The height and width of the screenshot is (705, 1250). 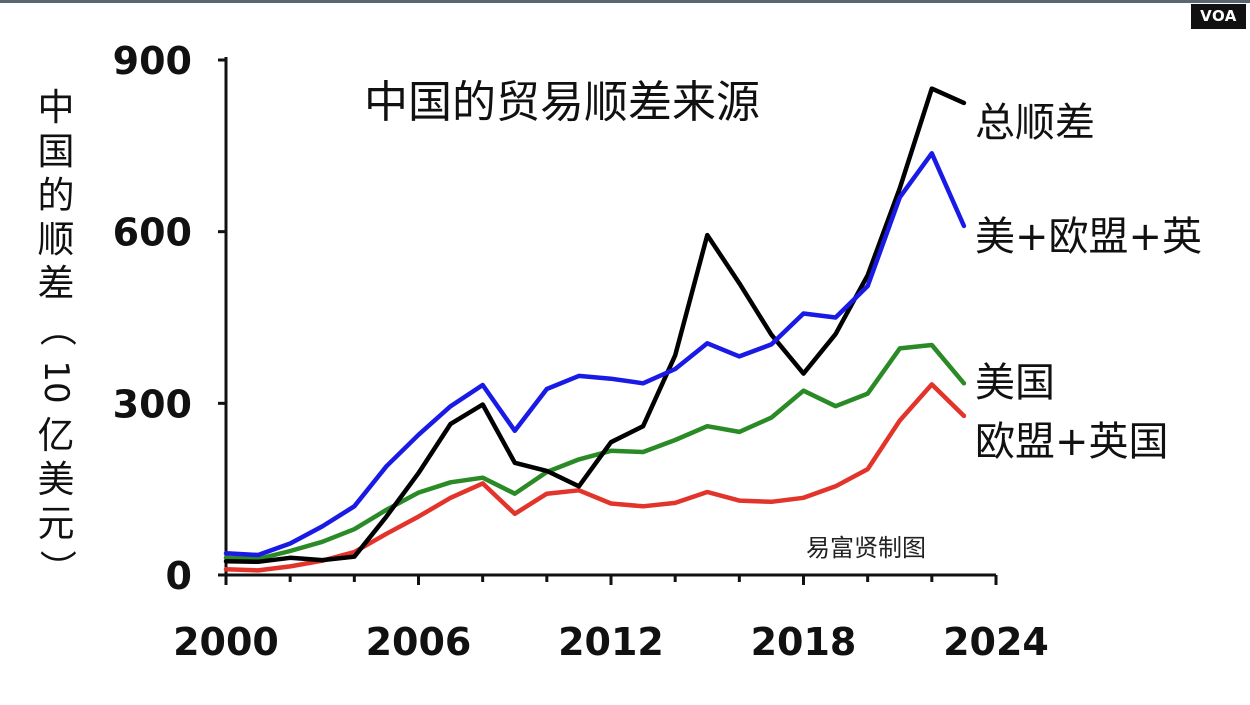 I want to click on chart-credit: 易富贤制图, so click(x=866, y=548).